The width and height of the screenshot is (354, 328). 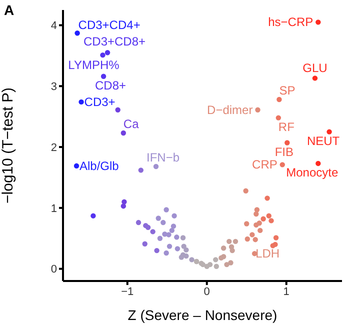 I want to click on y-tick-label: 2, so click(x=53, y=148).